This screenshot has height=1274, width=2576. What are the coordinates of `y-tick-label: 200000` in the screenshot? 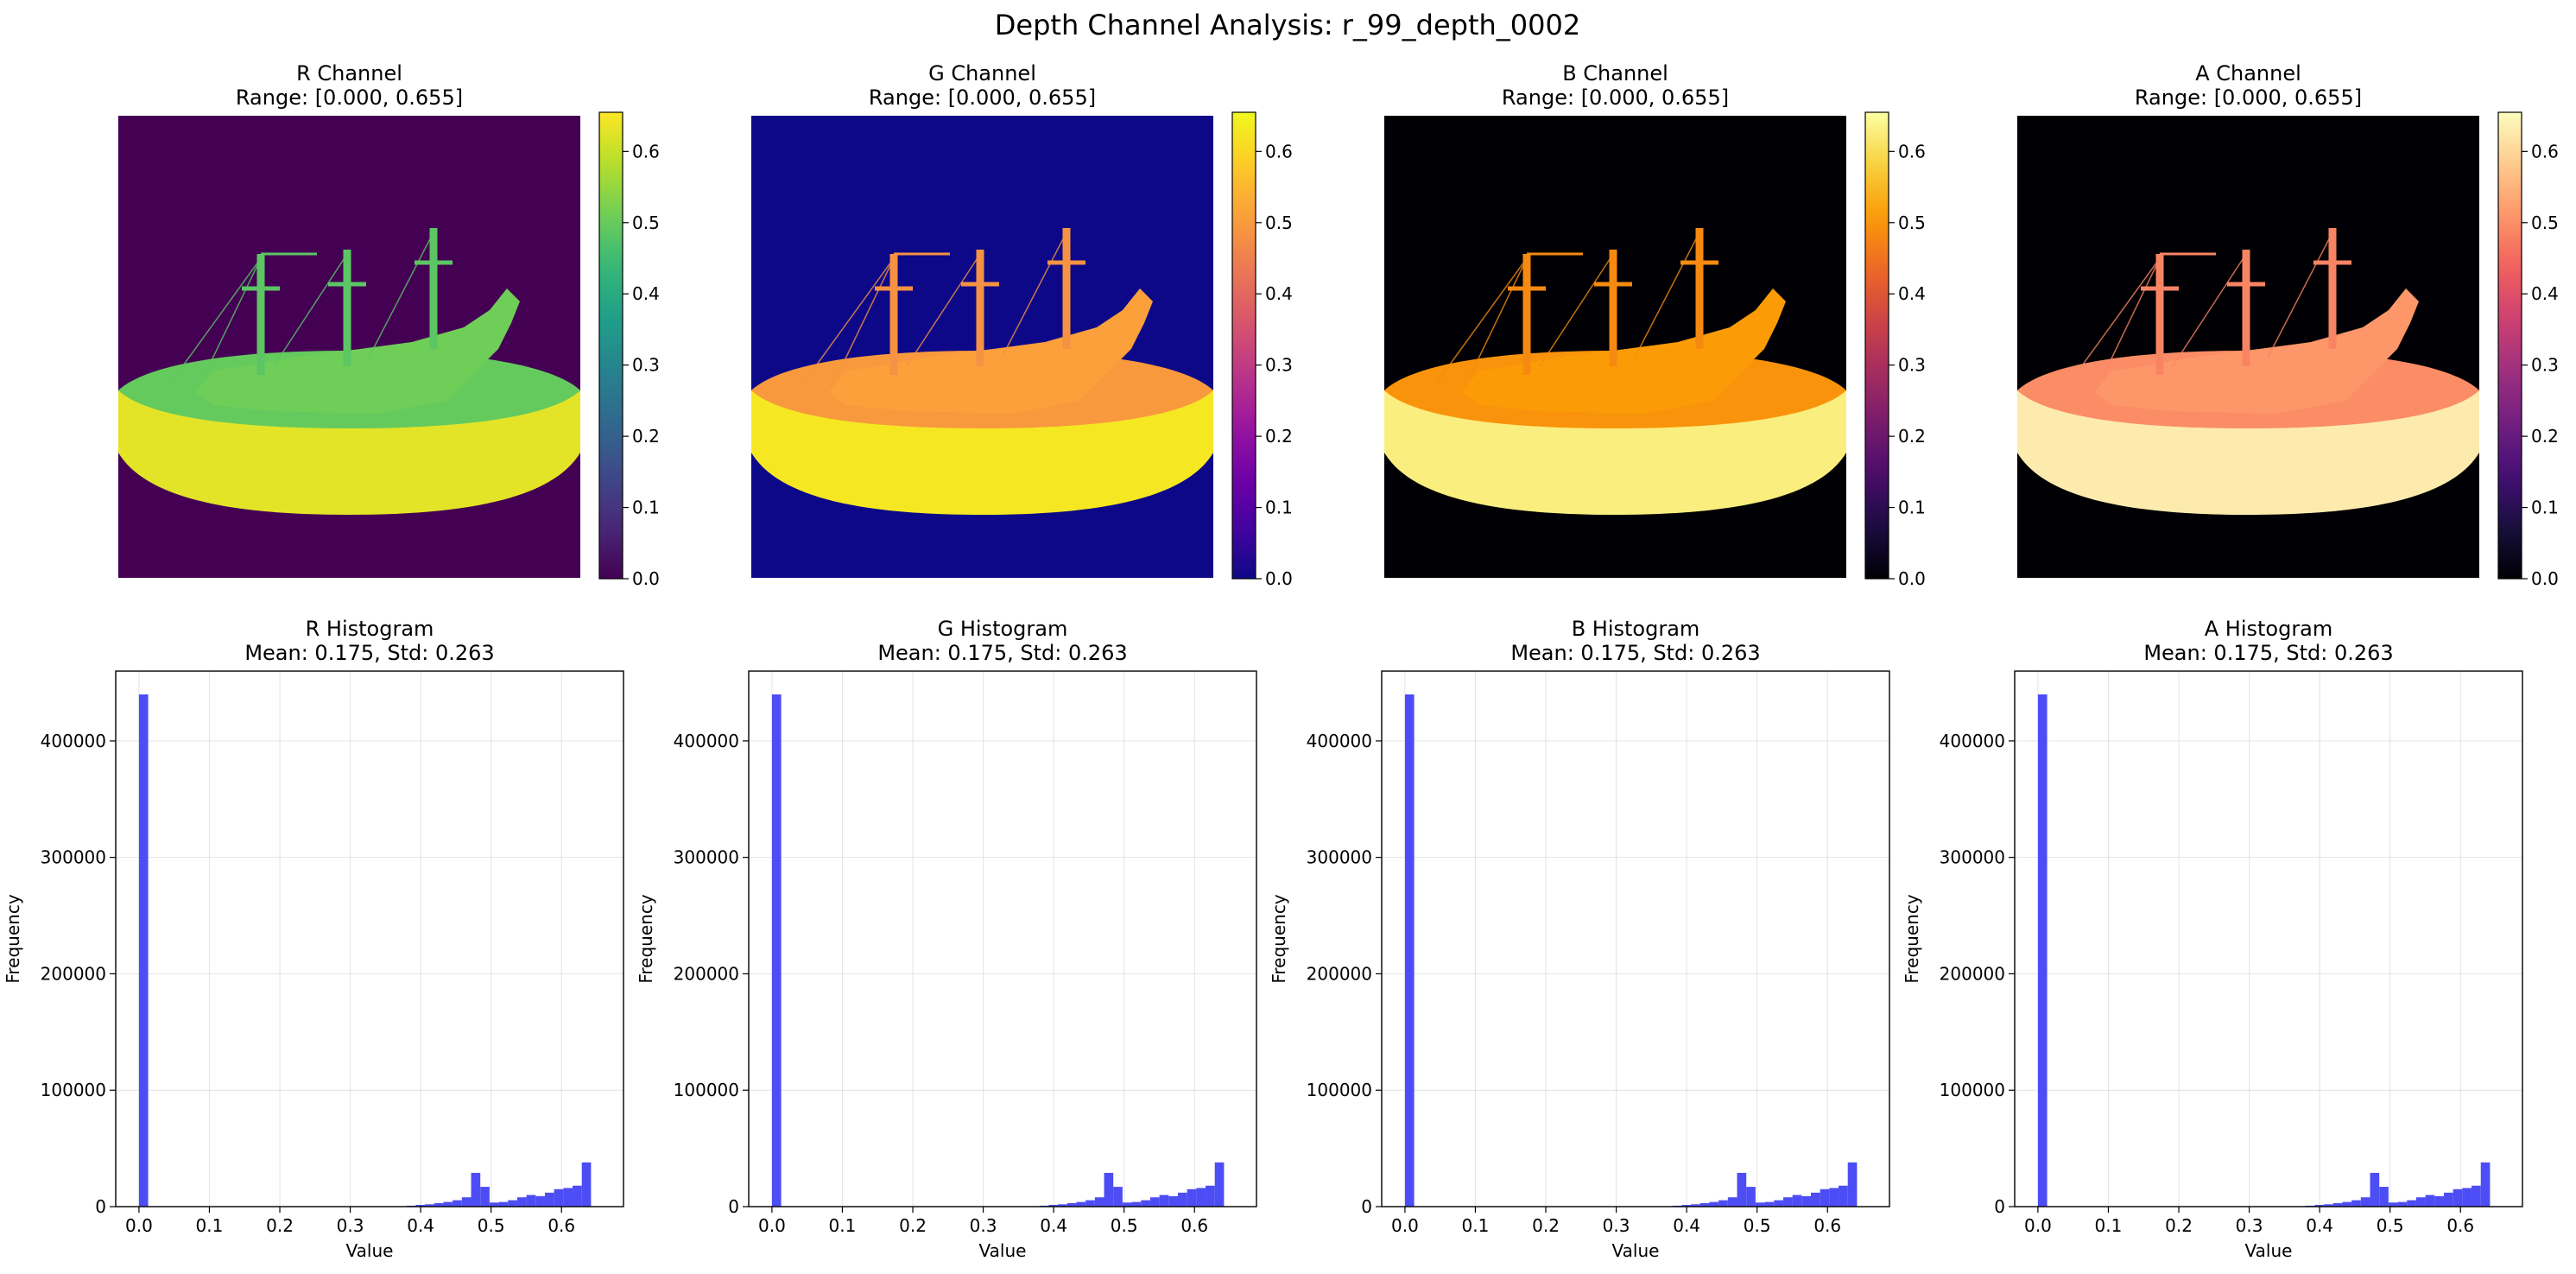 It's located at (706, 974).